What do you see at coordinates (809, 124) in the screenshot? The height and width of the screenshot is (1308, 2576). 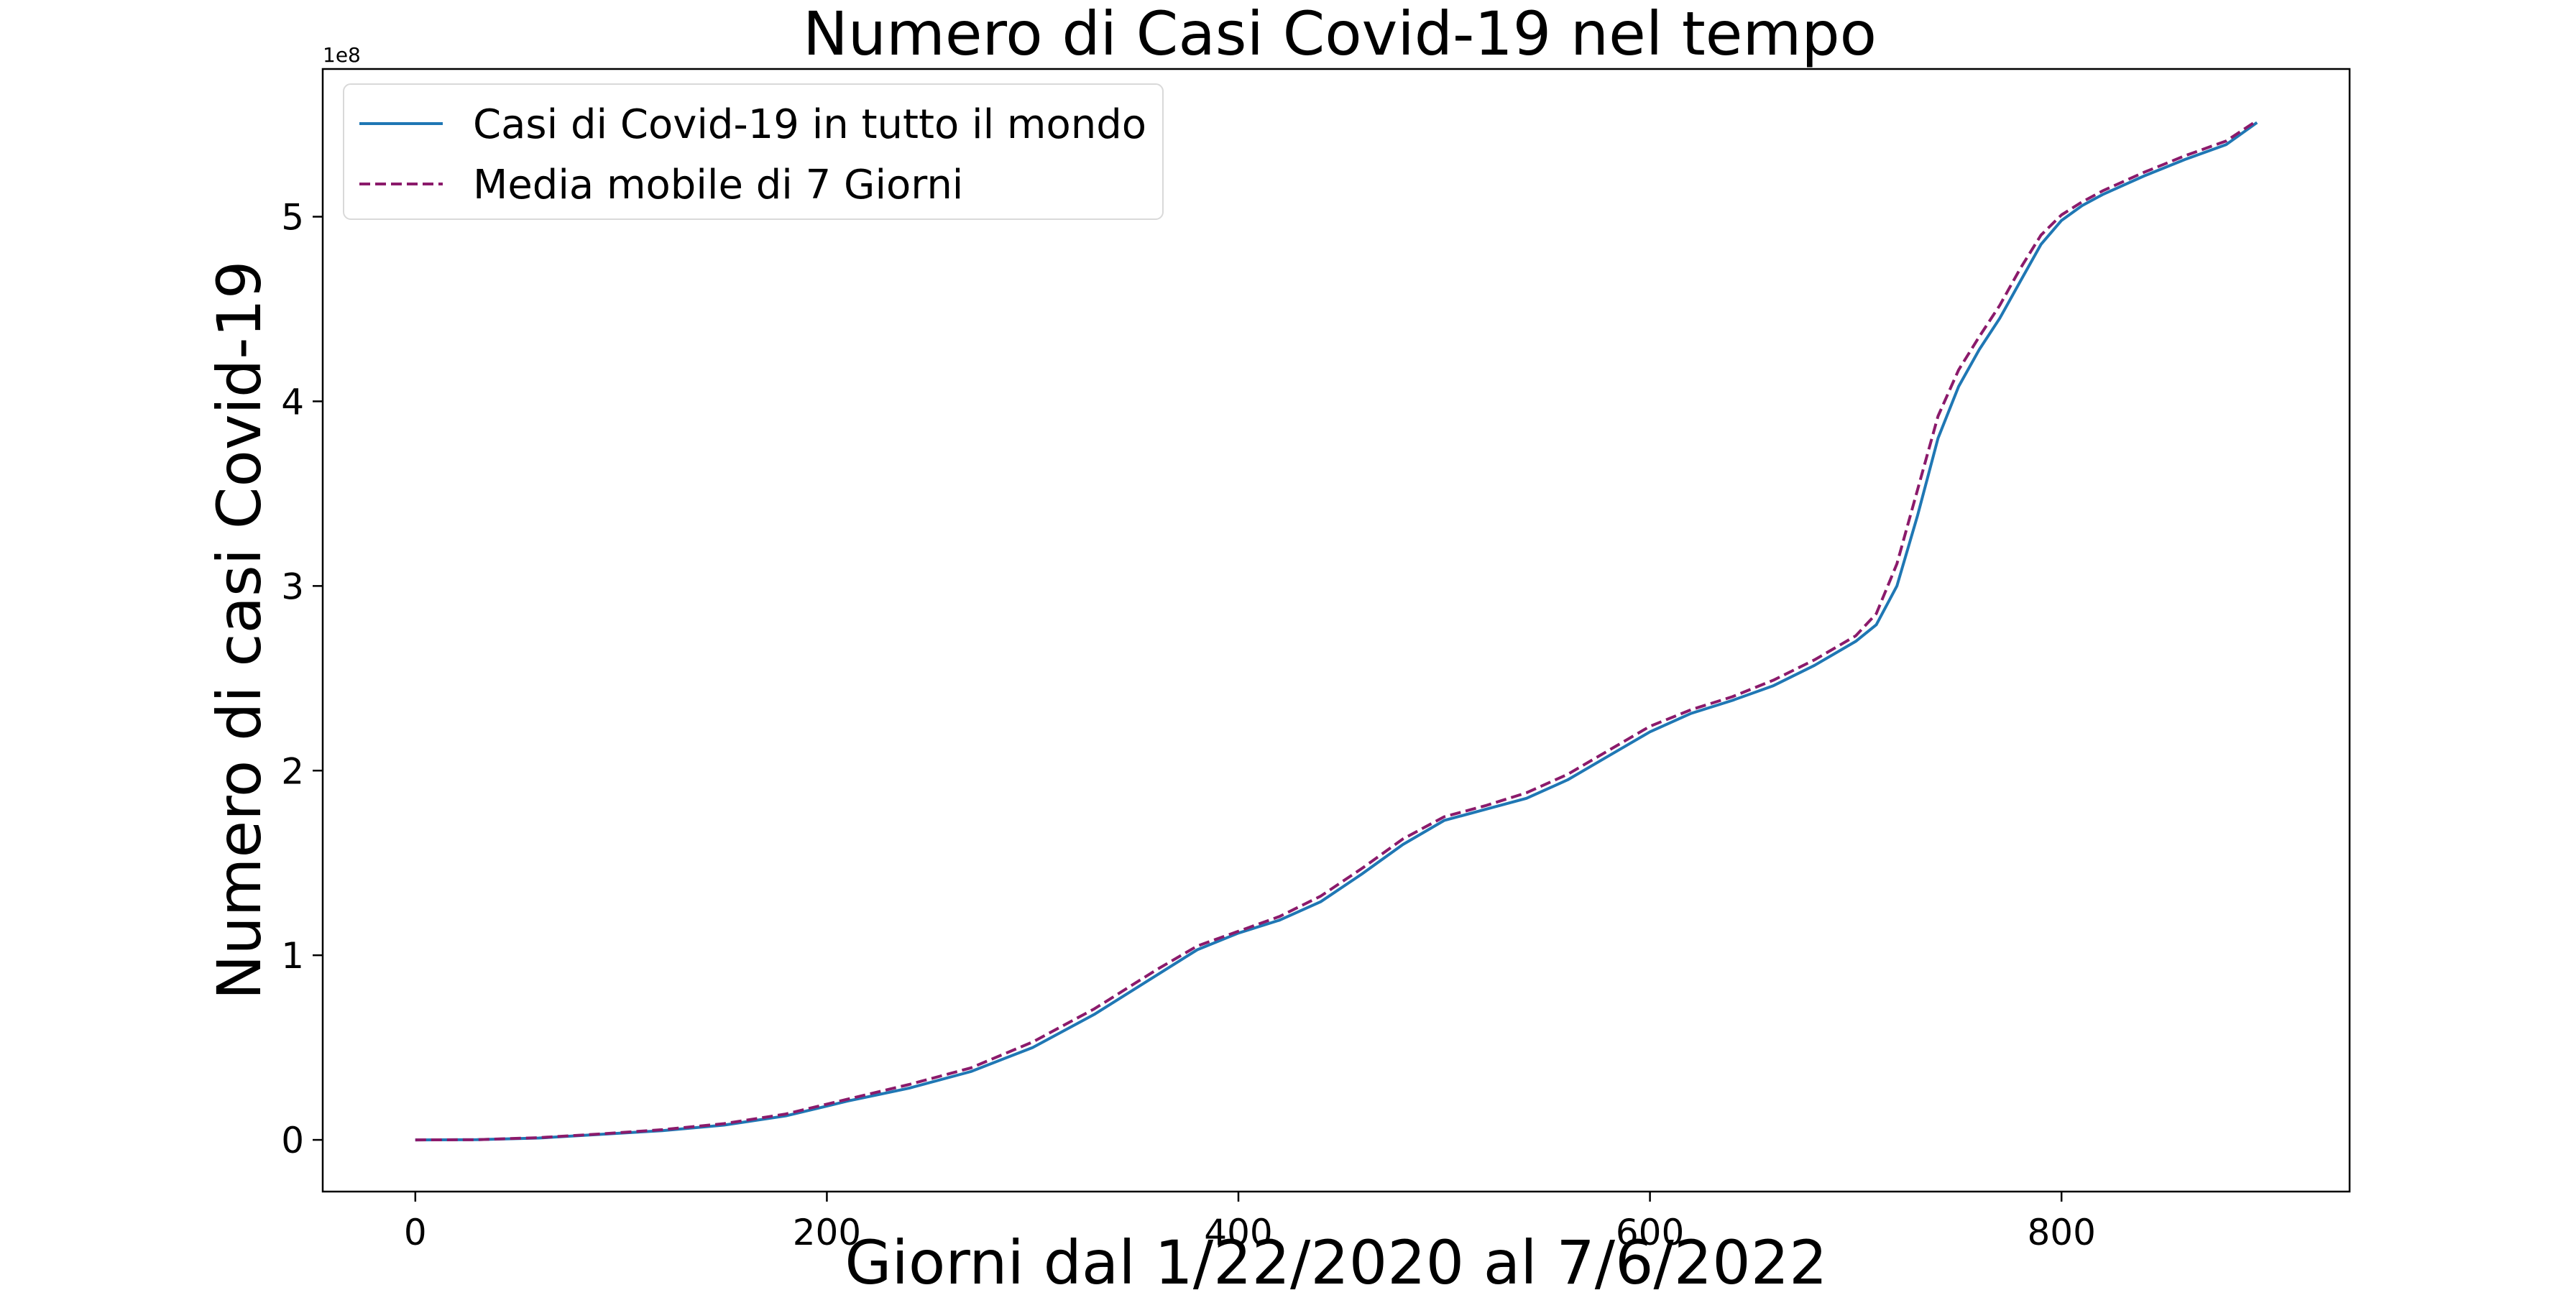 I see `legend-label-0: Casi di Covid-19 in tutto il mondo` at bounding box center [809, 124].